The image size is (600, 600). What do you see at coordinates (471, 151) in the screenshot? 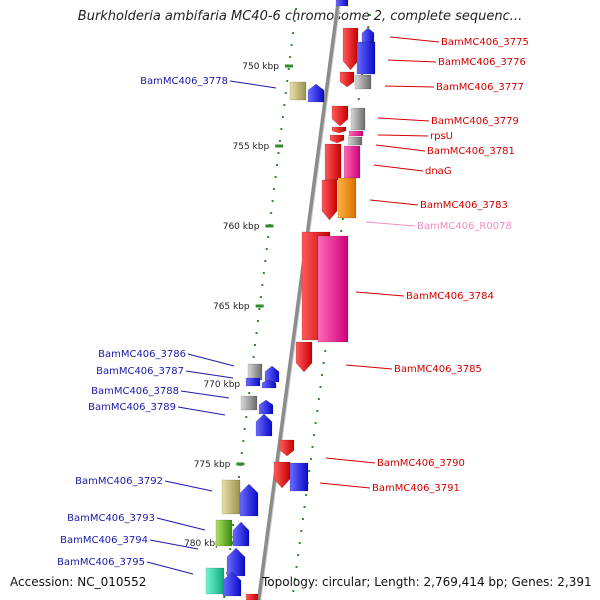
I see `right-label-5: BamMC406_3781` at bounding box center [471, 151].